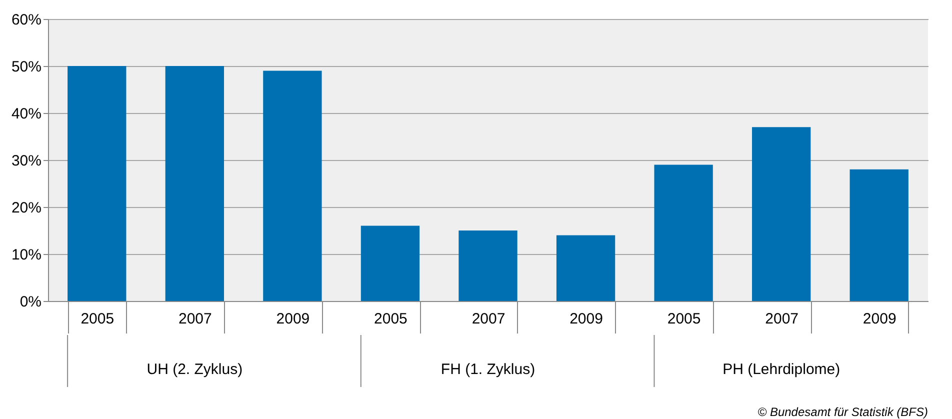 The image size is (952, 419). I want to click on y-tick-label: 60%, so click(26, 20).